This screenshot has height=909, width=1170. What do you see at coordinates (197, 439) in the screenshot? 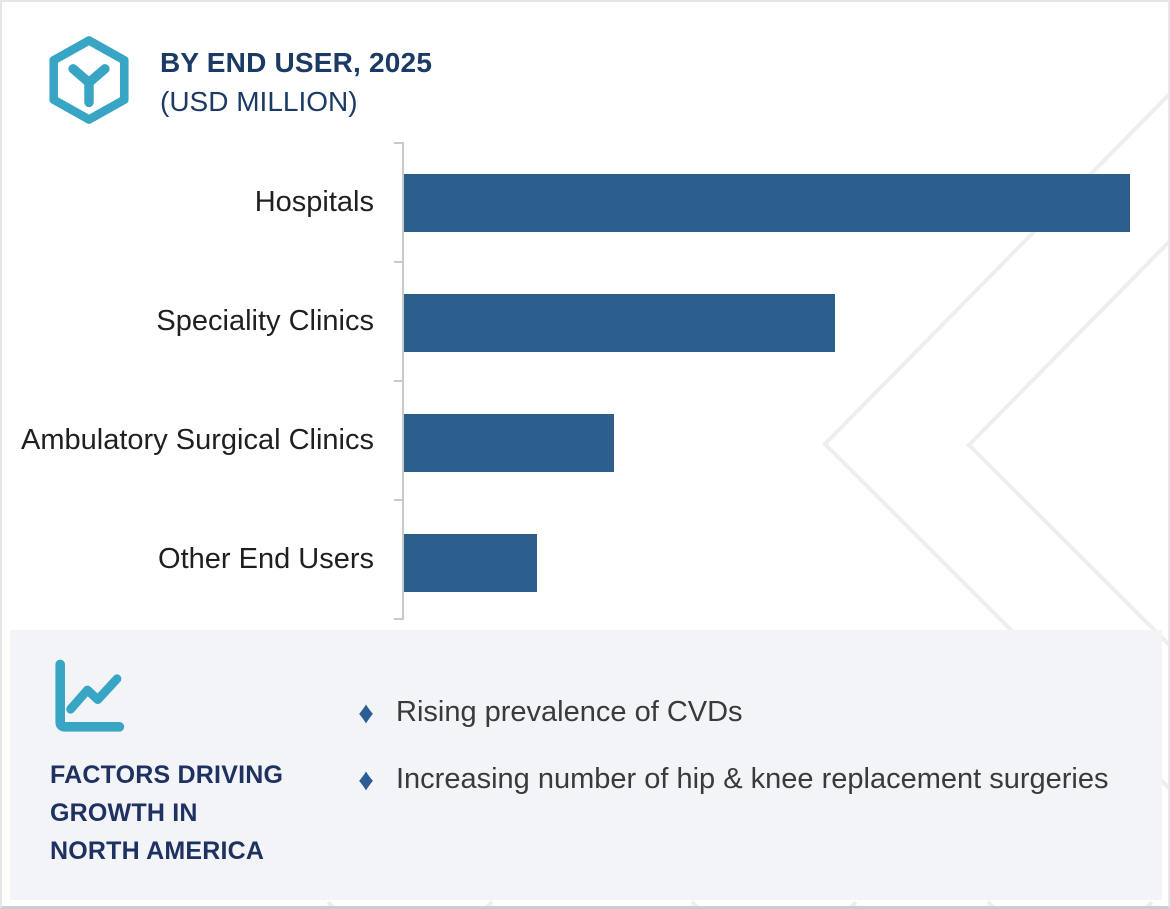
I see `category-label: Ambulatory Surgical Clinics` at bounding box center [197, 439].